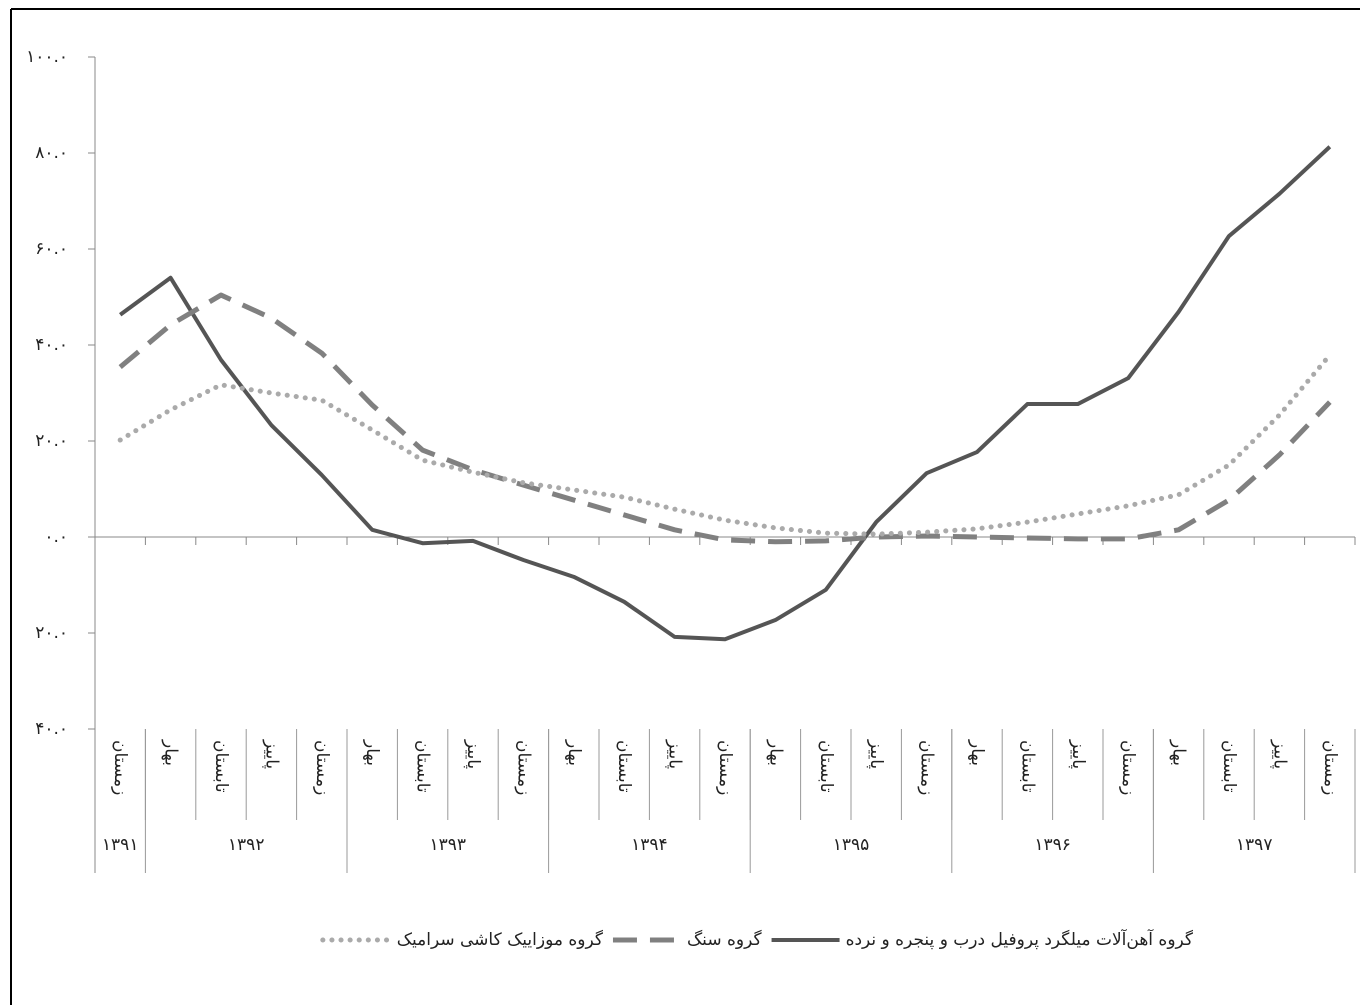 This screenshot has height=1005, width=1360. Describe the element at coordinates (246, 845) in the screenshot. I see `group-label: ۱۳۹۲` at that location.